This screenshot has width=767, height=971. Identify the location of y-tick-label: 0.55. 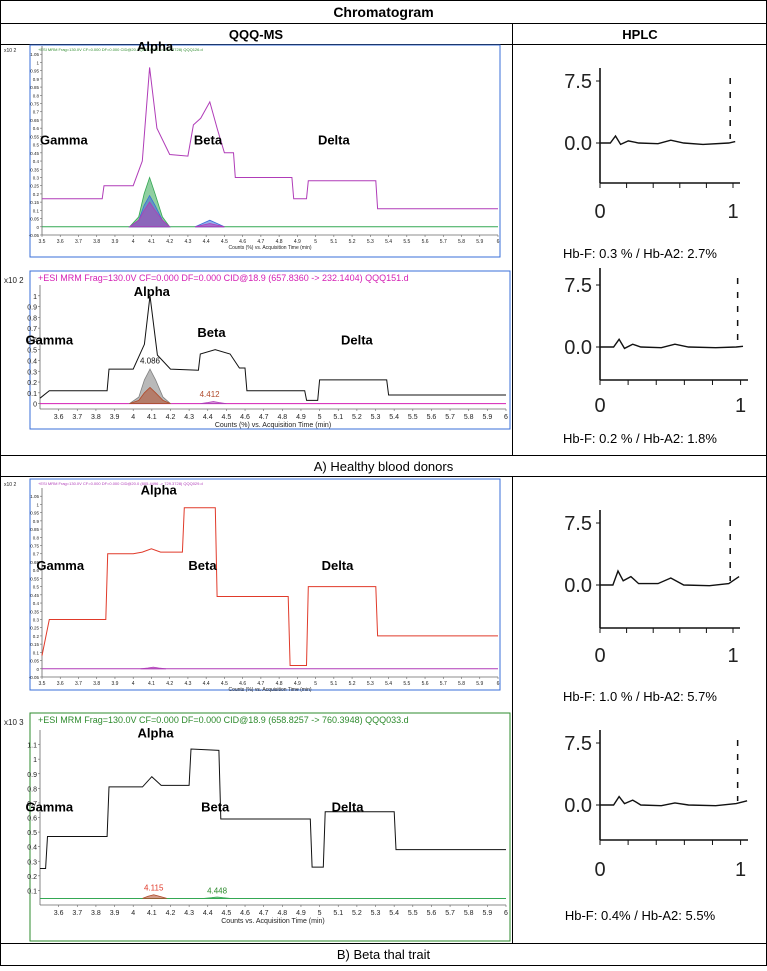
(34, 136).